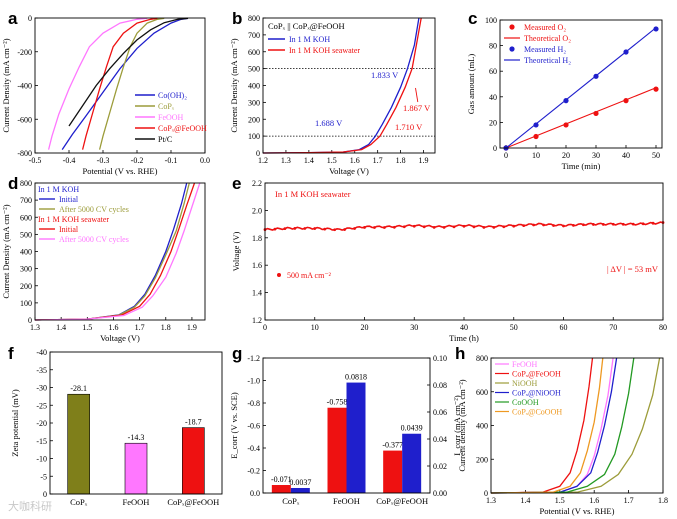 The width and height of the screenshot is (677, 519). Describe the element at coordinates (525, 500) in the screenshot. I see `h-xtick-label: 1.4` at that location.